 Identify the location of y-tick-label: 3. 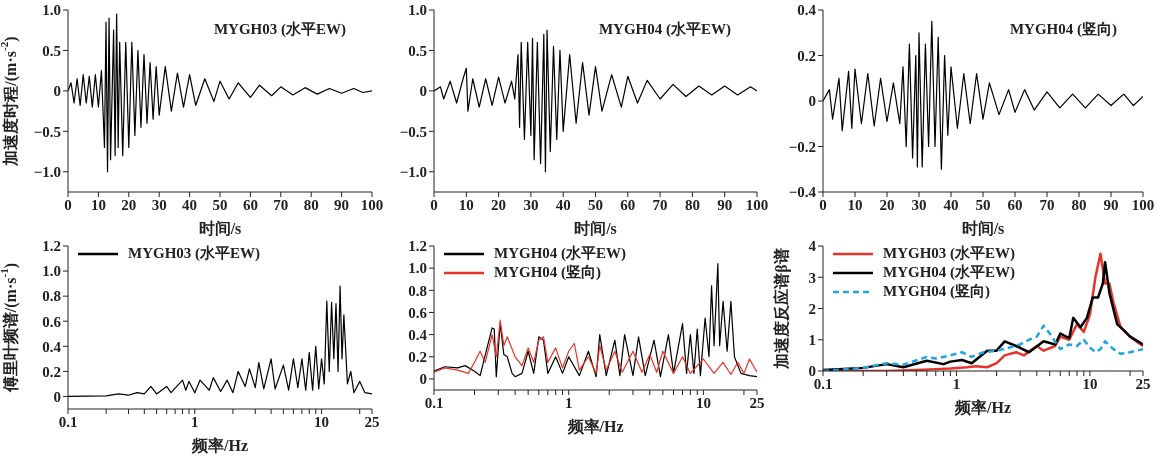
(812, 277).